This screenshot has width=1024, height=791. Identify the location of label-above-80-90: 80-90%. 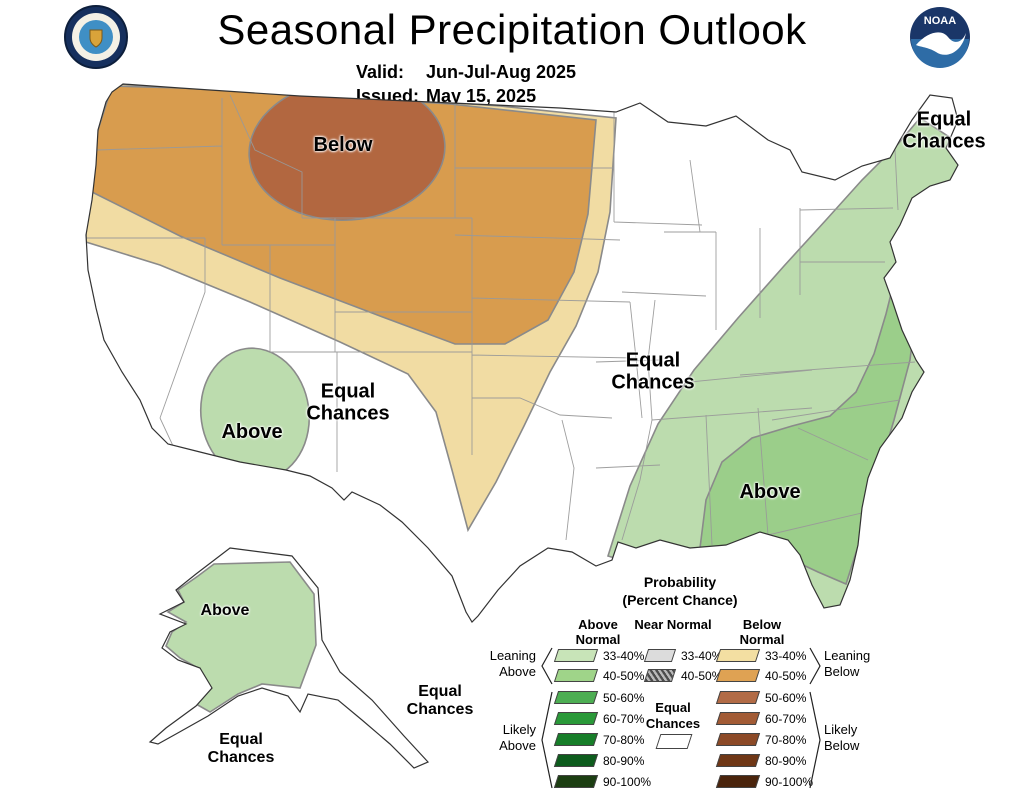
(624, 760).